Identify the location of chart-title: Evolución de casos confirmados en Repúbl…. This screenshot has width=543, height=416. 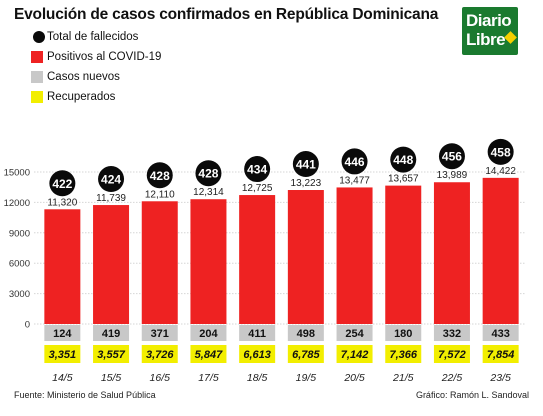
(226, 14).